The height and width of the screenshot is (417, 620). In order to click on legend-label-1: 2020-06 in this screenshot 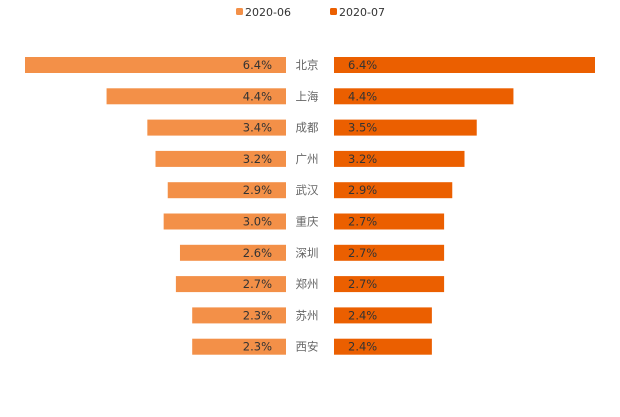, I will do `click(268, 12)`.